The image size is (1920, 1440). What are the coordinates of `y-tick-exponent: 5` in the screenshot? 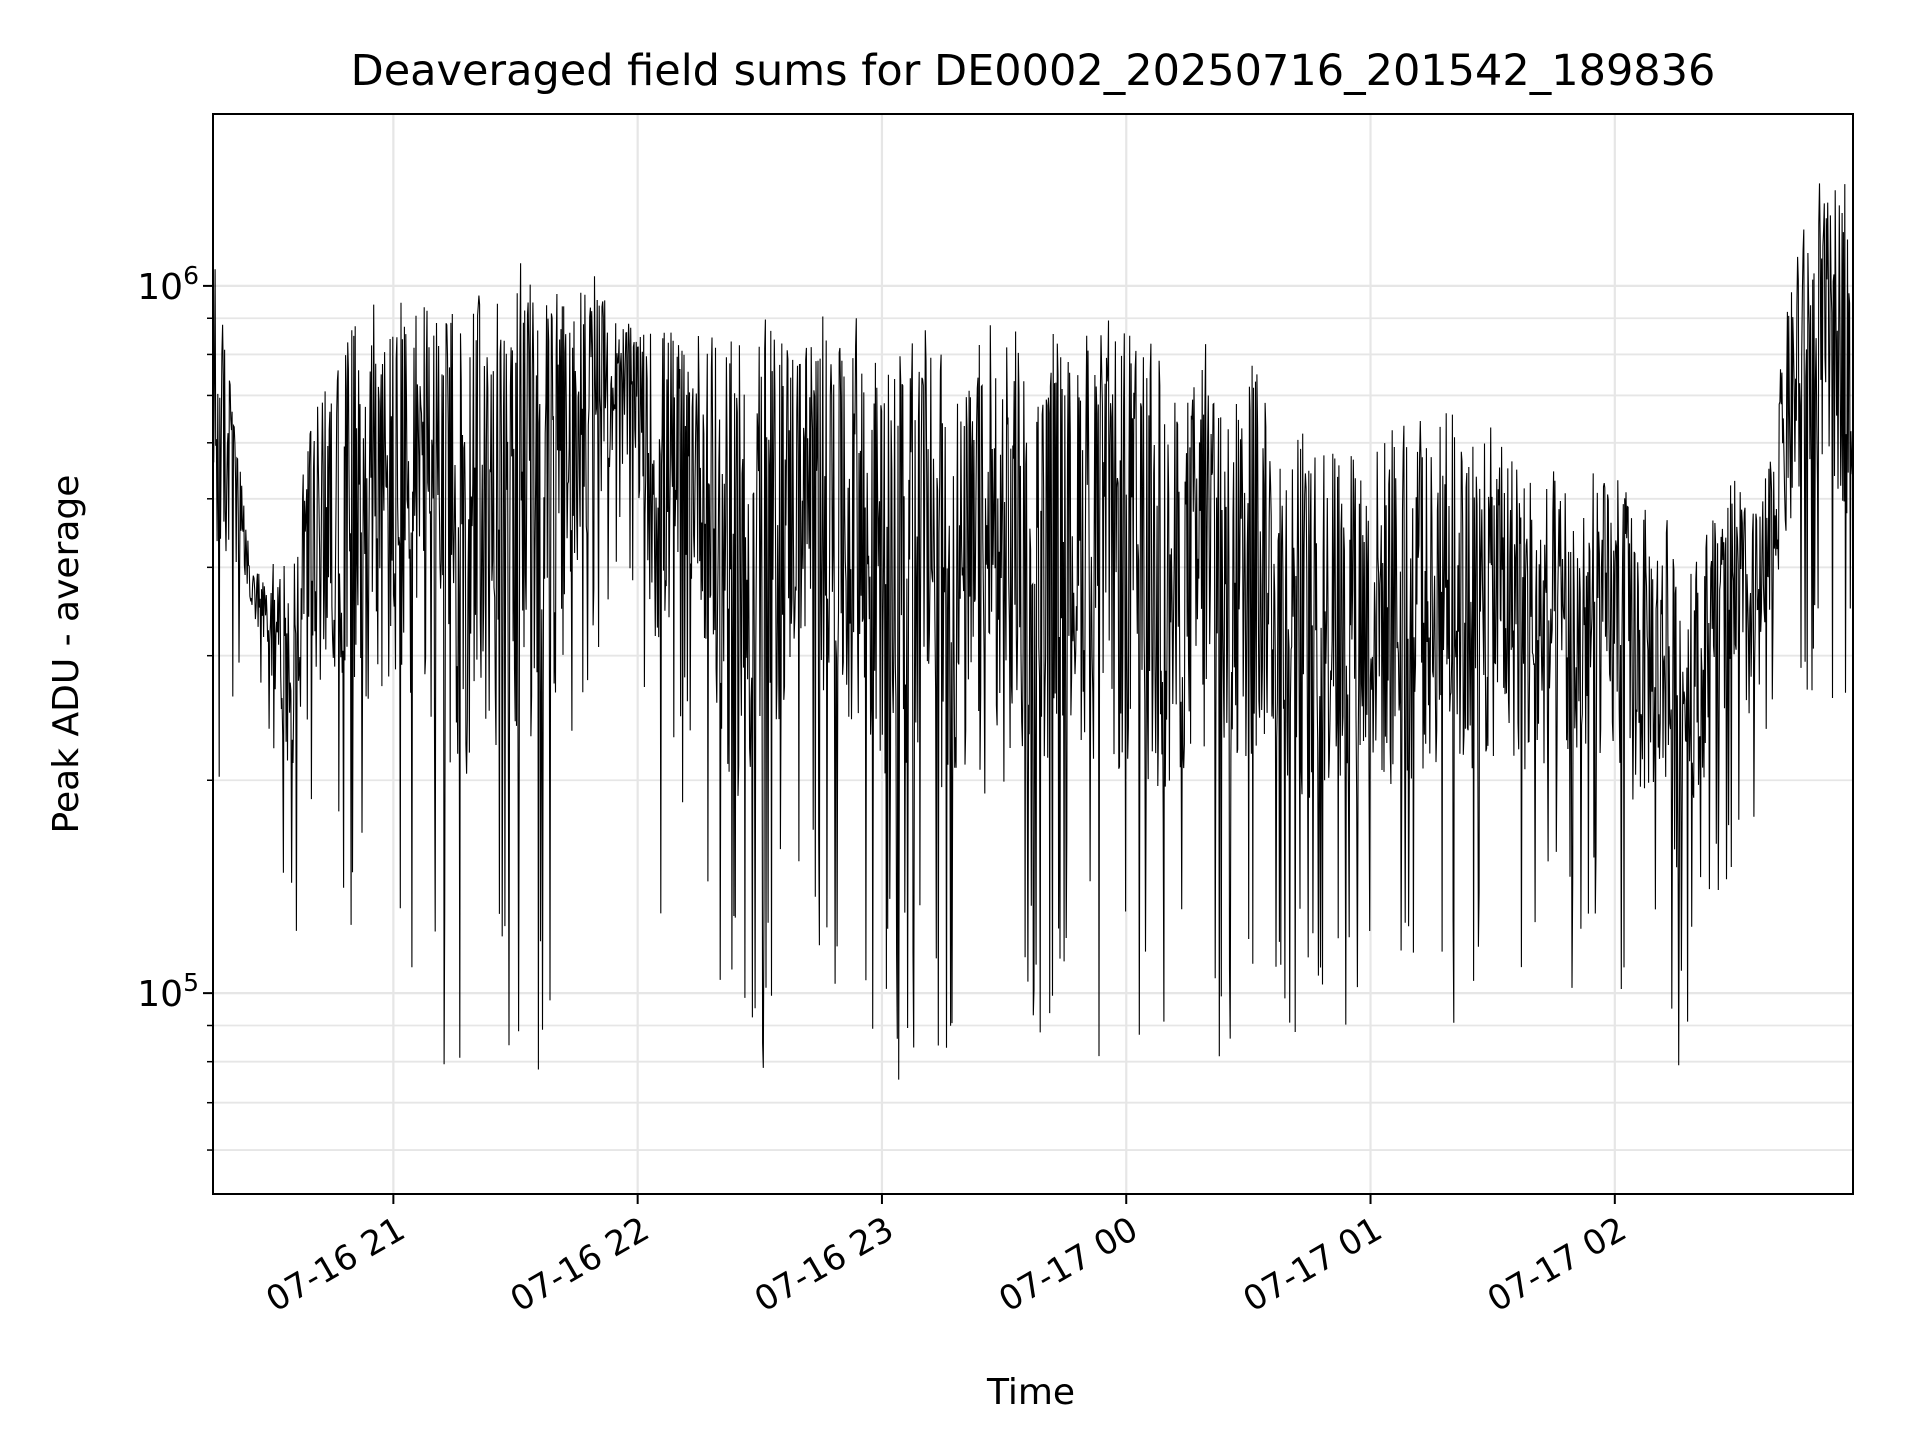 It's located at (191, 982).